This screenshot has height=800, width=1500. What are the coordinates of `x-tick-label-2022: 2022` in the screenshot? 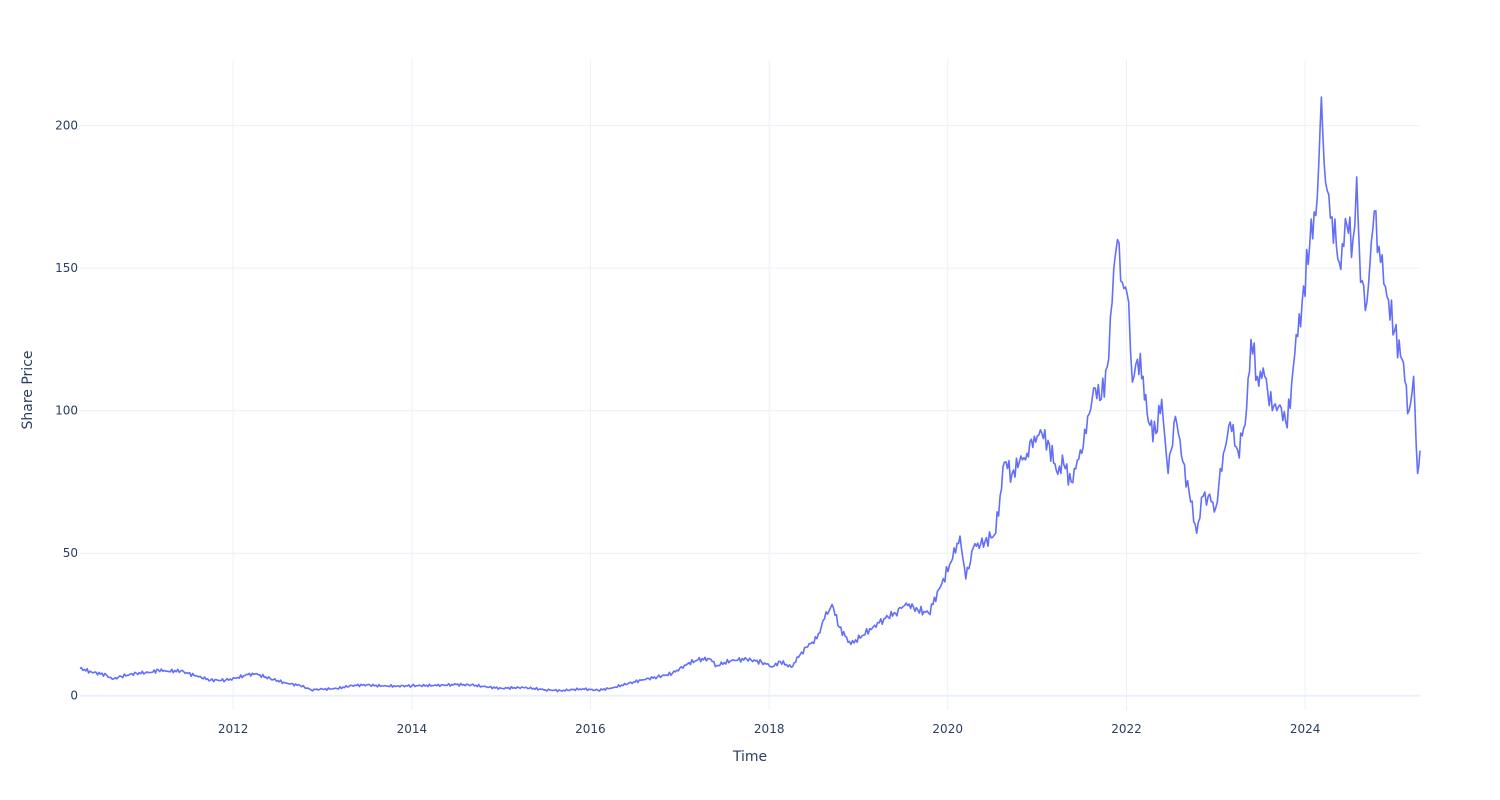 It's located at (1126, 729).